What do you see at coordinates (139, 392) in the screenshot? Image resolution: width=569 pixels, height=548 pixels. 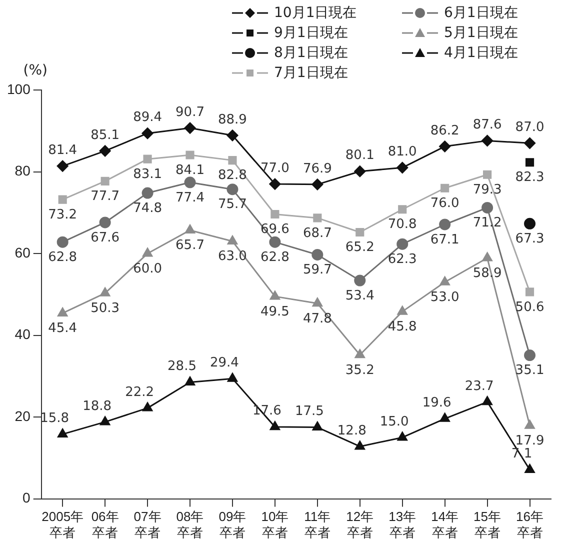 I see `data-label: 22.2` at bounding box center [139, 392].